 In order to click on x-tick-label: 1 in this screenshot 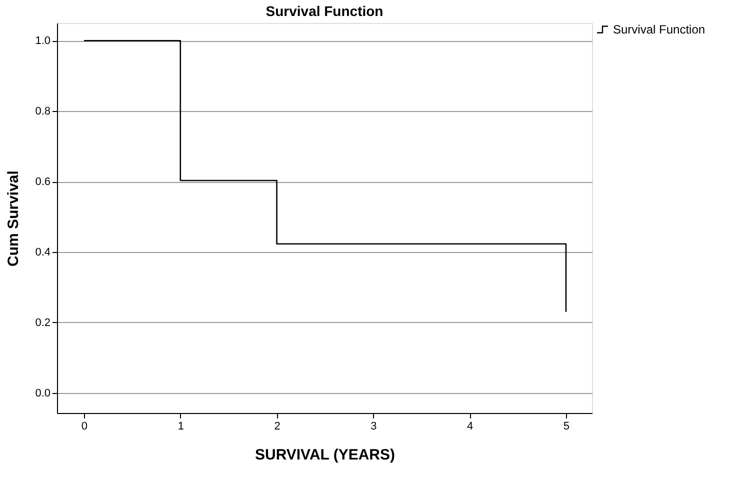, I will do `click(181, 426)`.